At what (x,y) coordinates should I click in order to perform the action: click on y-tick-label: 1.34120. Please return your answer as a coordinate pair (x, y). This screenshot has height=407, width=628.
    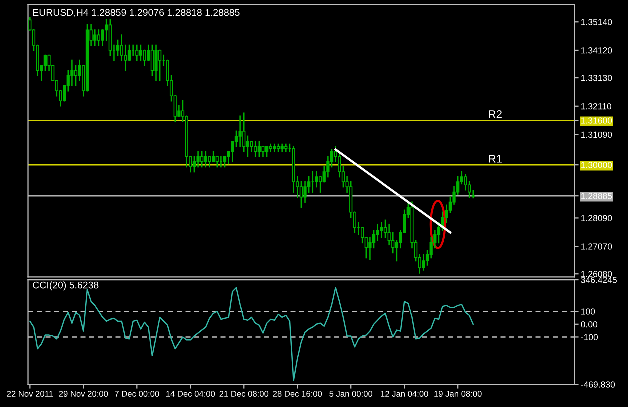
    Looking at the image, I should click on (597, 51).